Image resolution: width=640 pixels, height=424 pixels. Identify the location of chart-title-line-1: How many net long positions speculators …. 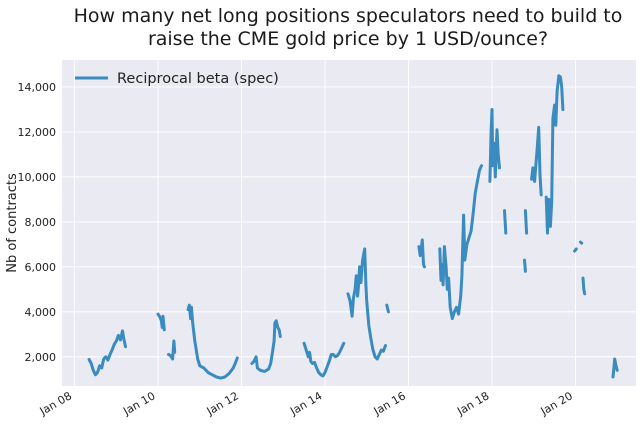
(348, 16).